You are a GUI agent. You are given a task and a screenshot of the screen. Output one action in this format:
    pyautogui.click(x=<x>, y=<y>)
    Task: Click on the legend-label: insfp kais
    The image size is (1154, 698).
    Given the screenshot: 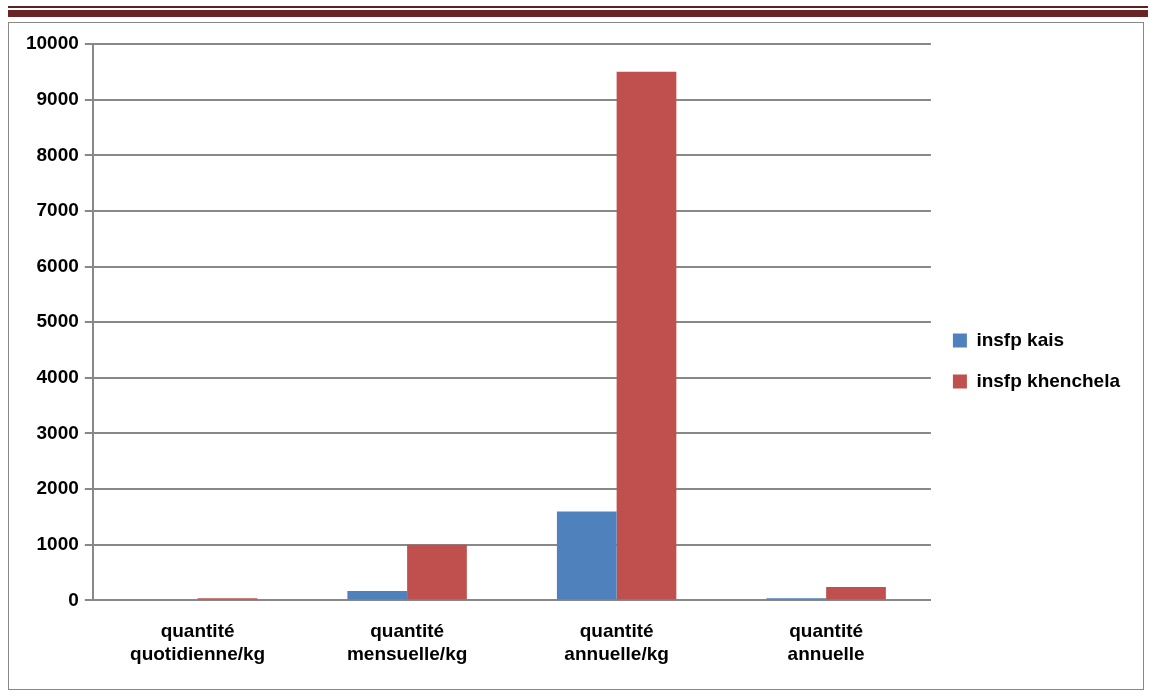 What is the action you would take?
    pyautogui.click(x=1020, y=339)
    